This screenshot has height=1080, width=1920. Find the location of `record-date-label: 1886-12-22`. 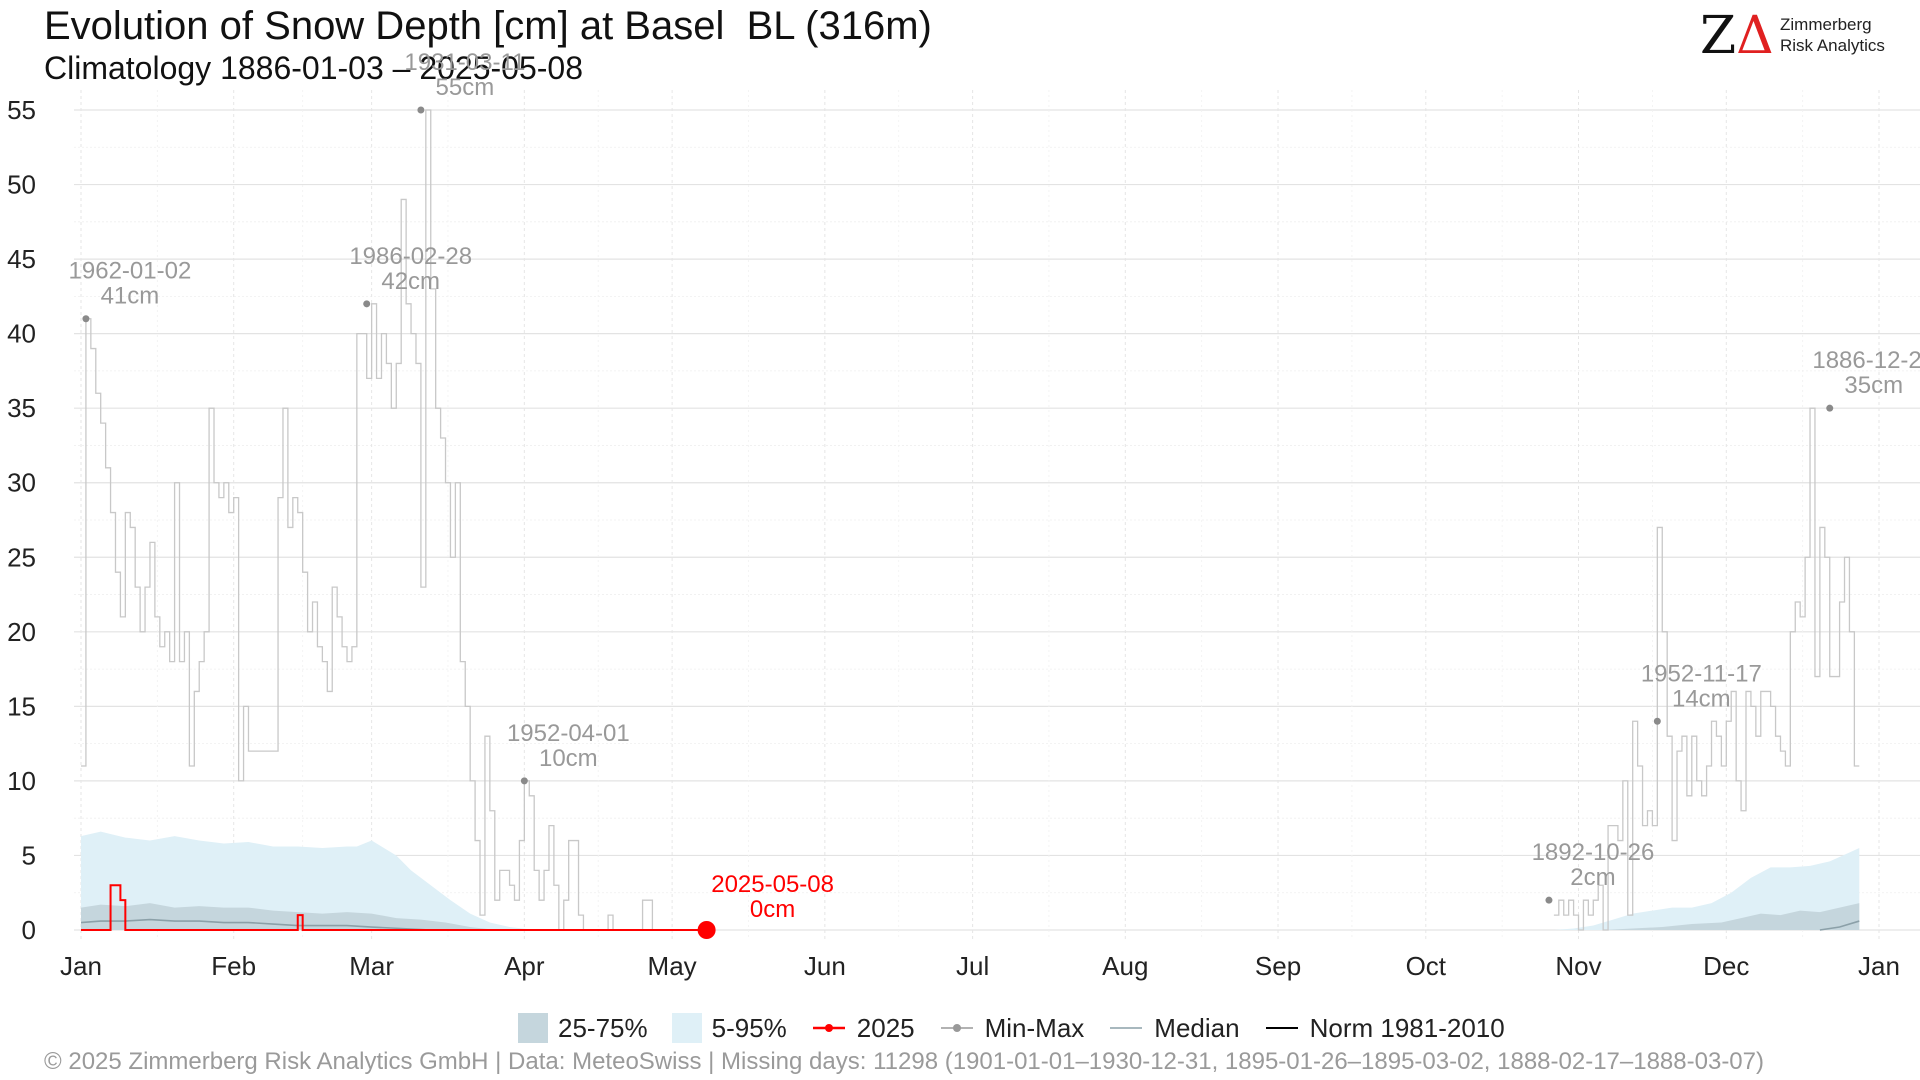

record-date-label: 1886-12-22 is located at coordinates (1866, 360).